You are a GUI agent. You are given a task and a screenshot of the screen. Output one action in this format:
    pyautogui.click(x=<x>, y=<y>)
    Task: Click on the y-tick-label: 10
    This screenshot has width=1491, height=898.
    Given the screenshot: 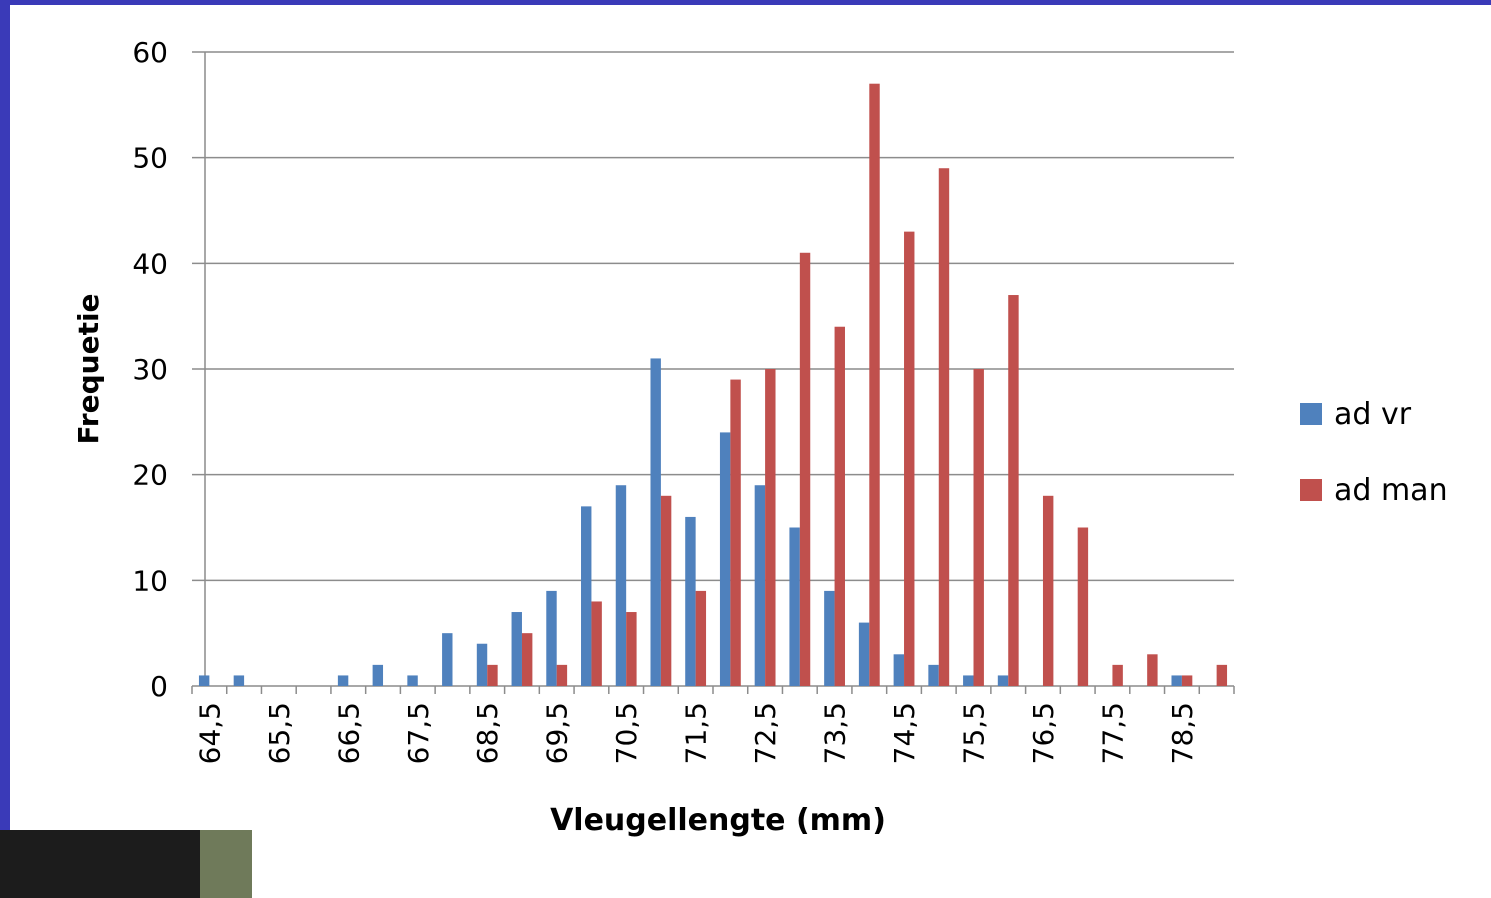 What is the action you would take?
    pyautogui.click(x=150, y=580)
    